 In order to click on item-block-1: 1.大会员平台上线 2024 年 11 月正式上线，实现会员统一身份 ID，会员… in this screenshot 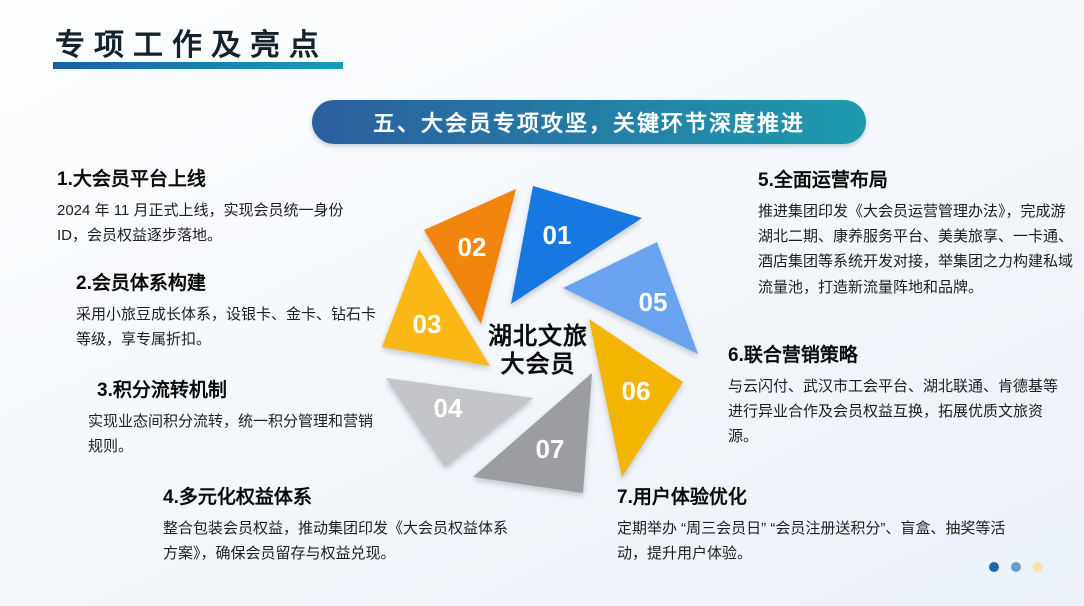, I will do `click(208, 206)`.